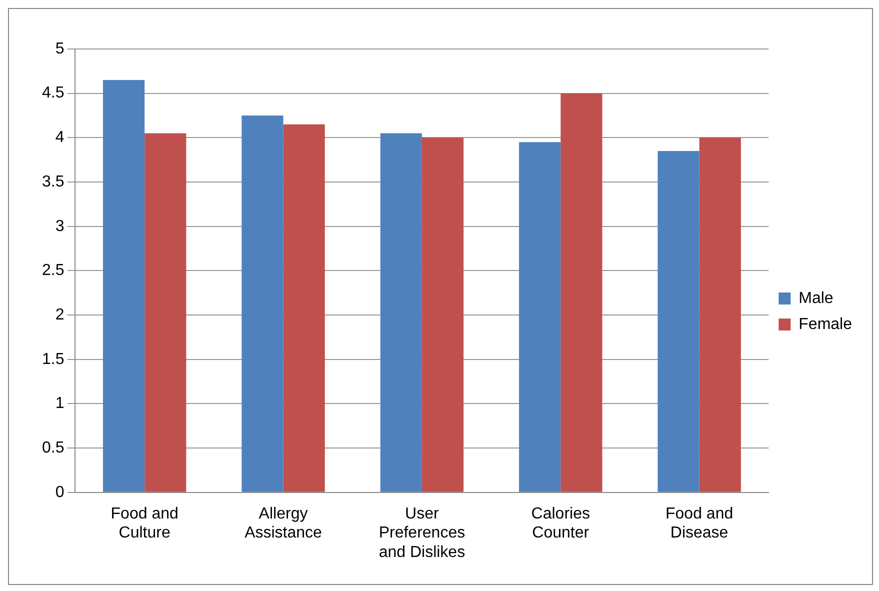 The height and width of the screenshot is (591, 879). Describe the element at coordinates (53, 181) in the screenshot. I see `y-tick-label: 3.5` at that location.